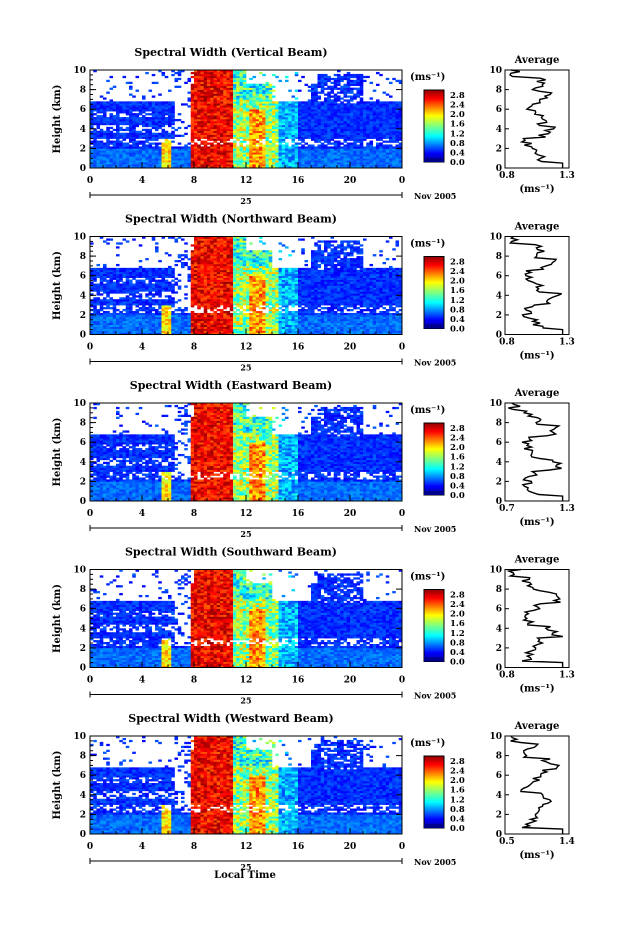 The height and width of the screenshot is (929, 622). I want to click on month-label: Nov 2005, so click(435, 196).